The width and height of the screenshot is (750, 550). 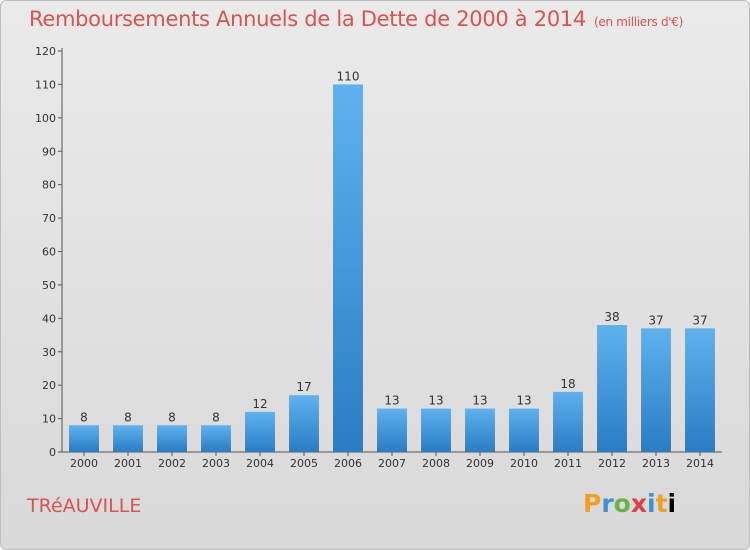 What do you see at coordinates (656, 463) in the screenshot?
I see `x-tick-label: 2013` at bounding box center [656, 463].